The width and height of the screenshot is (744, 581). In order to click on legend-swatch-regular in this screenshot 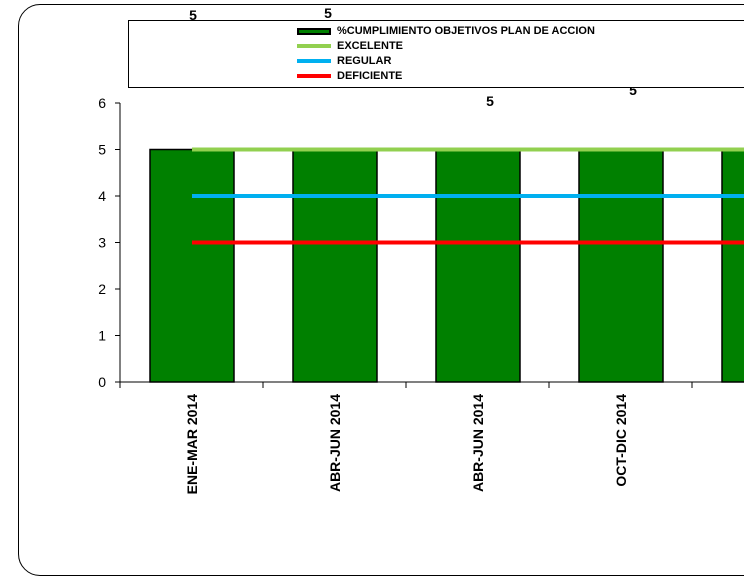, I will do `click(314, 61)`.